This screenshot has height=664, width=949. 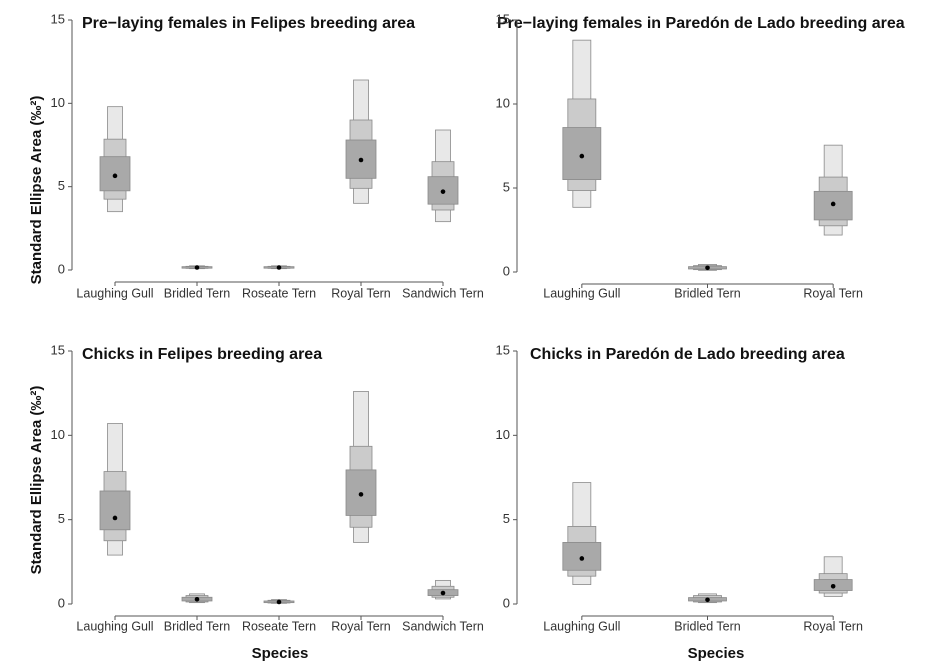 I want to click on x-axis-title-right: Species, so click(x=716, y=653).